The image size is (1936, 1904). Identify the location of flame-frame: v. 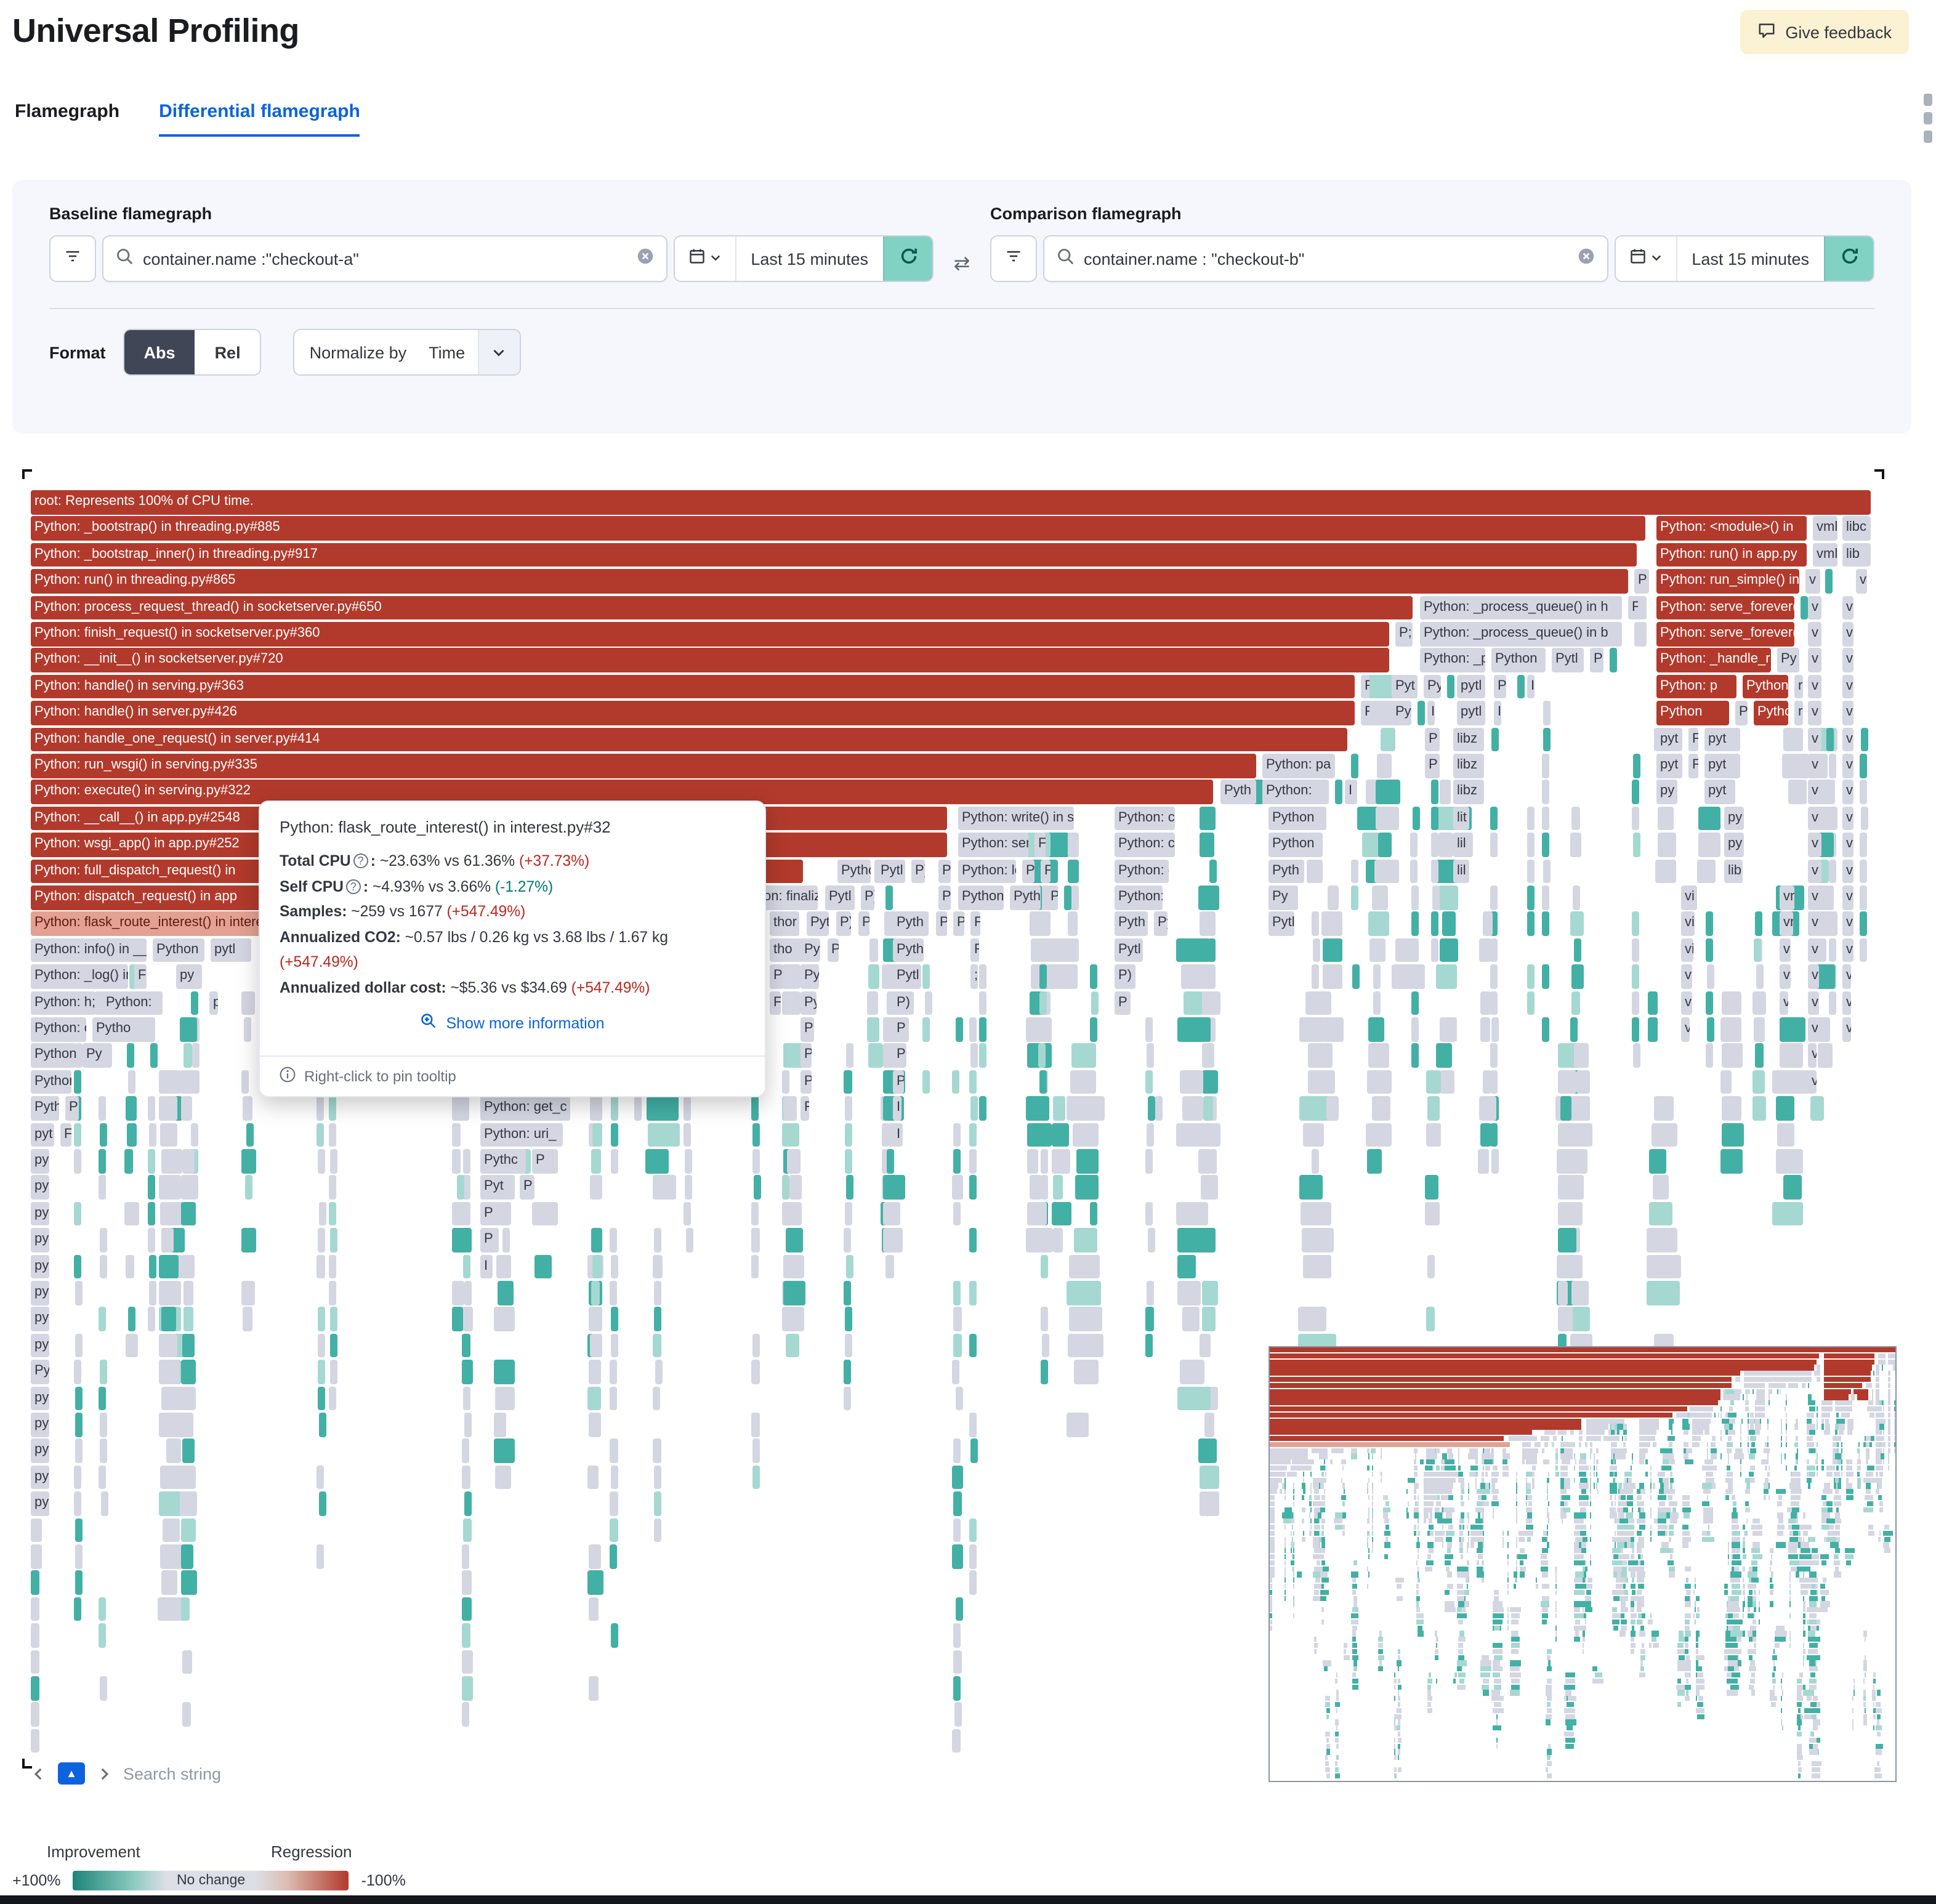
(1847, 871).